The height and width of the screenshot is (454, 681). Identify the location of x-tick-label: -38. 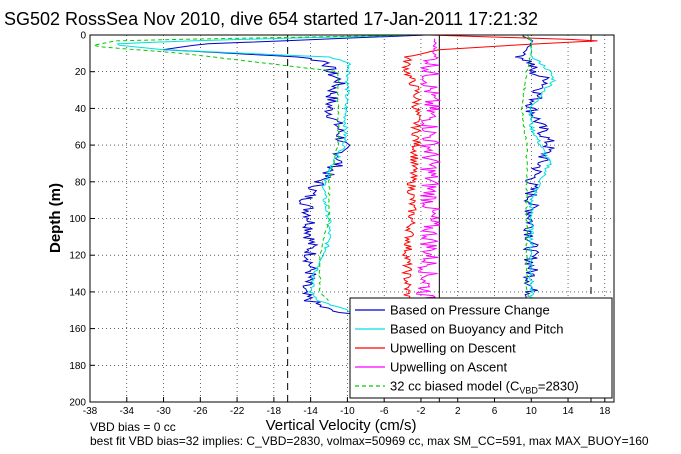
(90, 411).